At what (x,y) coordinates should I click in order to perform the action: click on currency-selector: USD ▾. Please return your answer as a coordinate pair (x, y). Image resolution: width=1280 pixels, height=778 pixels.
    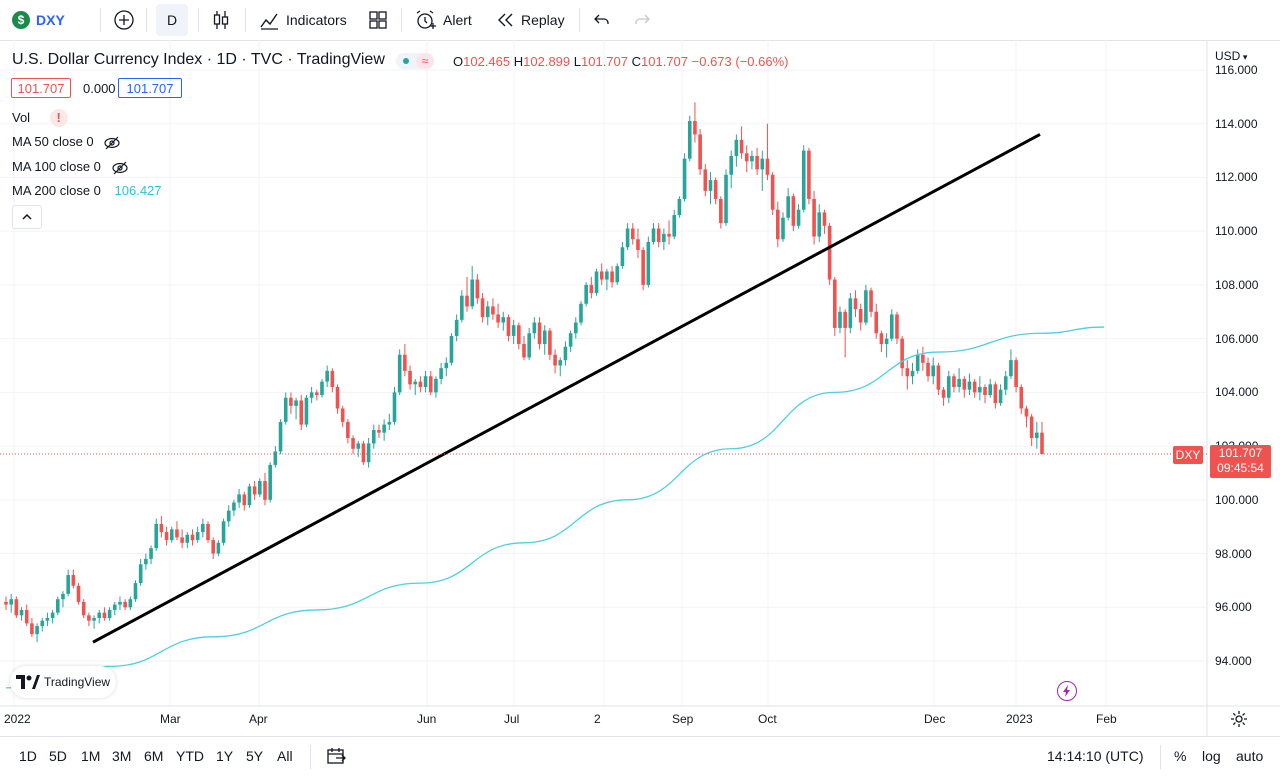
    Looking at the image, I should click on (1231, 56).